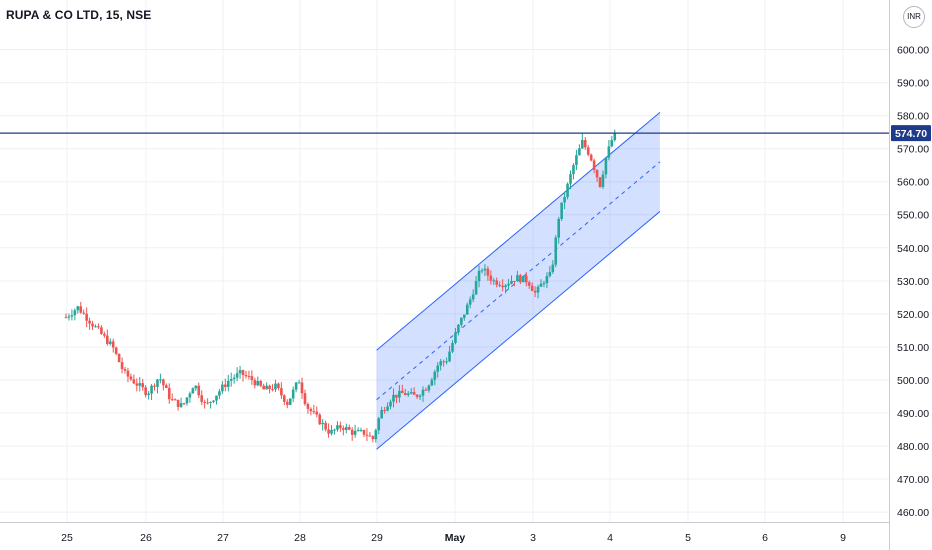 The width and height of the screenshot is (932, 550). Describe the element at coordinates (913, 414) in the screenshot. I see `y-tick-label: 490.00` at that location.